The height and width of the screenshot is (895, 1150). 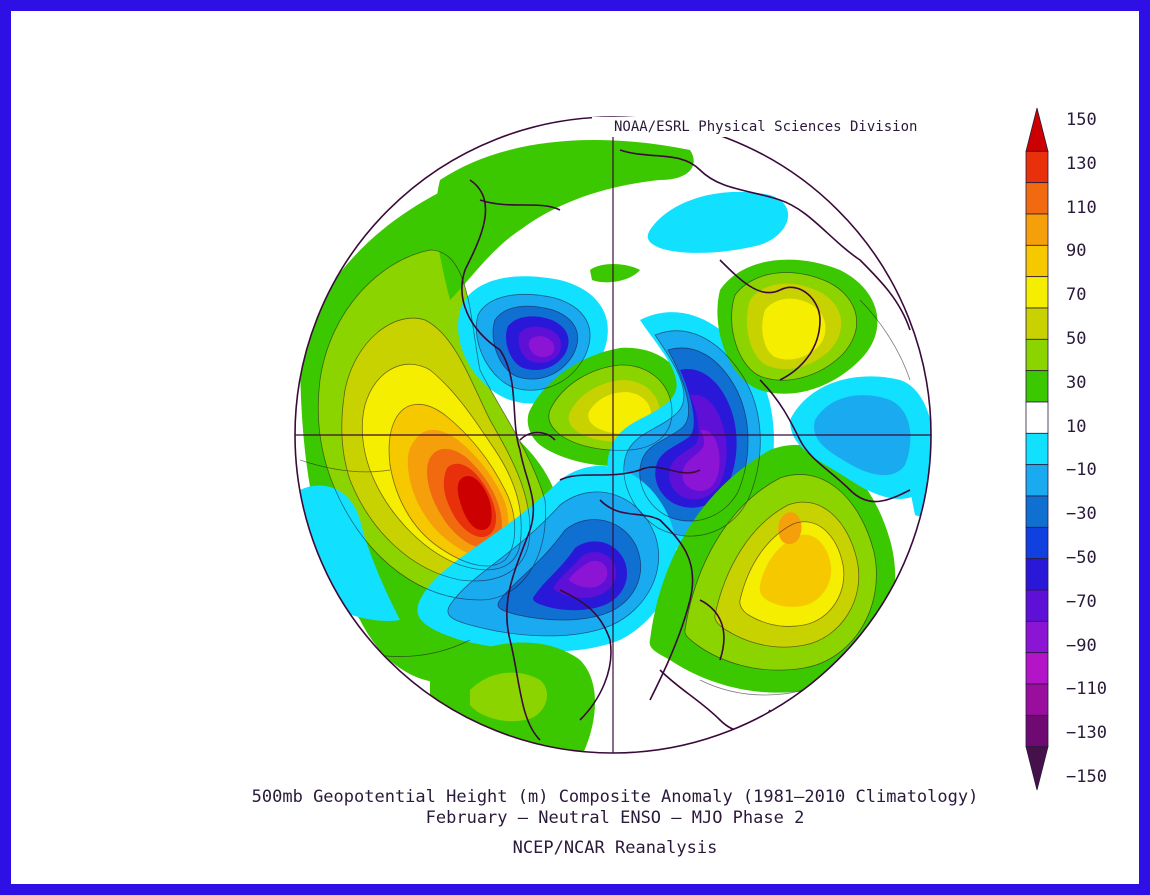 What do you see at coordinates (564, 220) in the screenshot?
I see `positive-anomaly-arctic-canada-green` at bounding box center [564, 220].